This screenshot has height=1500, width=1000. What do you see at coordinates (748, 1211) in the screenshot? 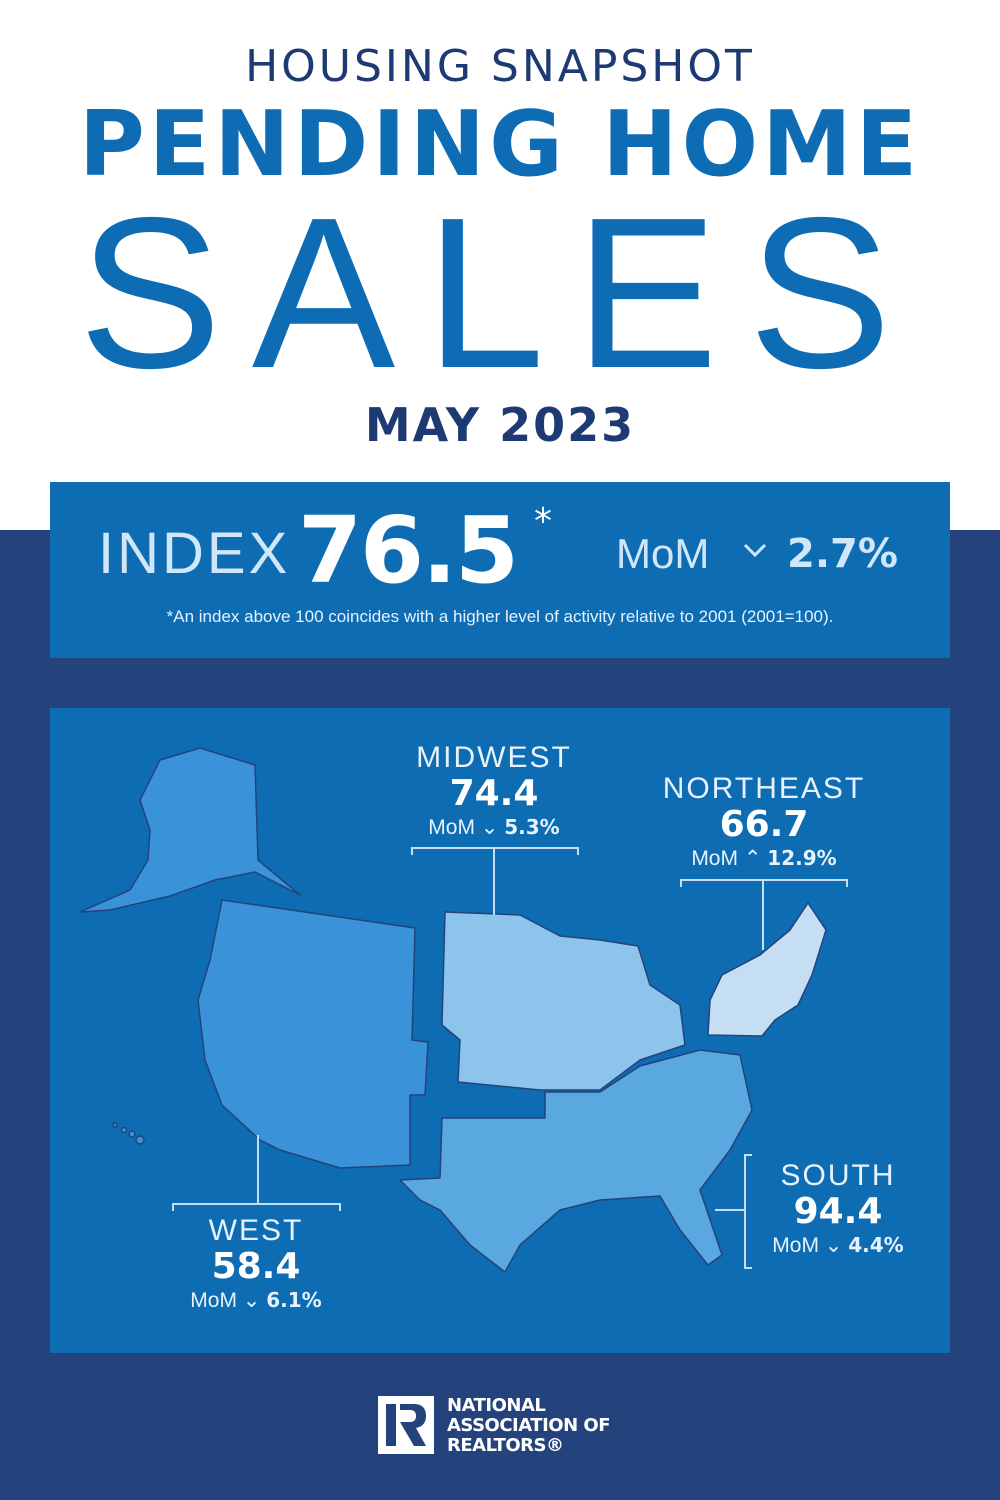
I see `south-leader` at bounding box center [748, 1211].